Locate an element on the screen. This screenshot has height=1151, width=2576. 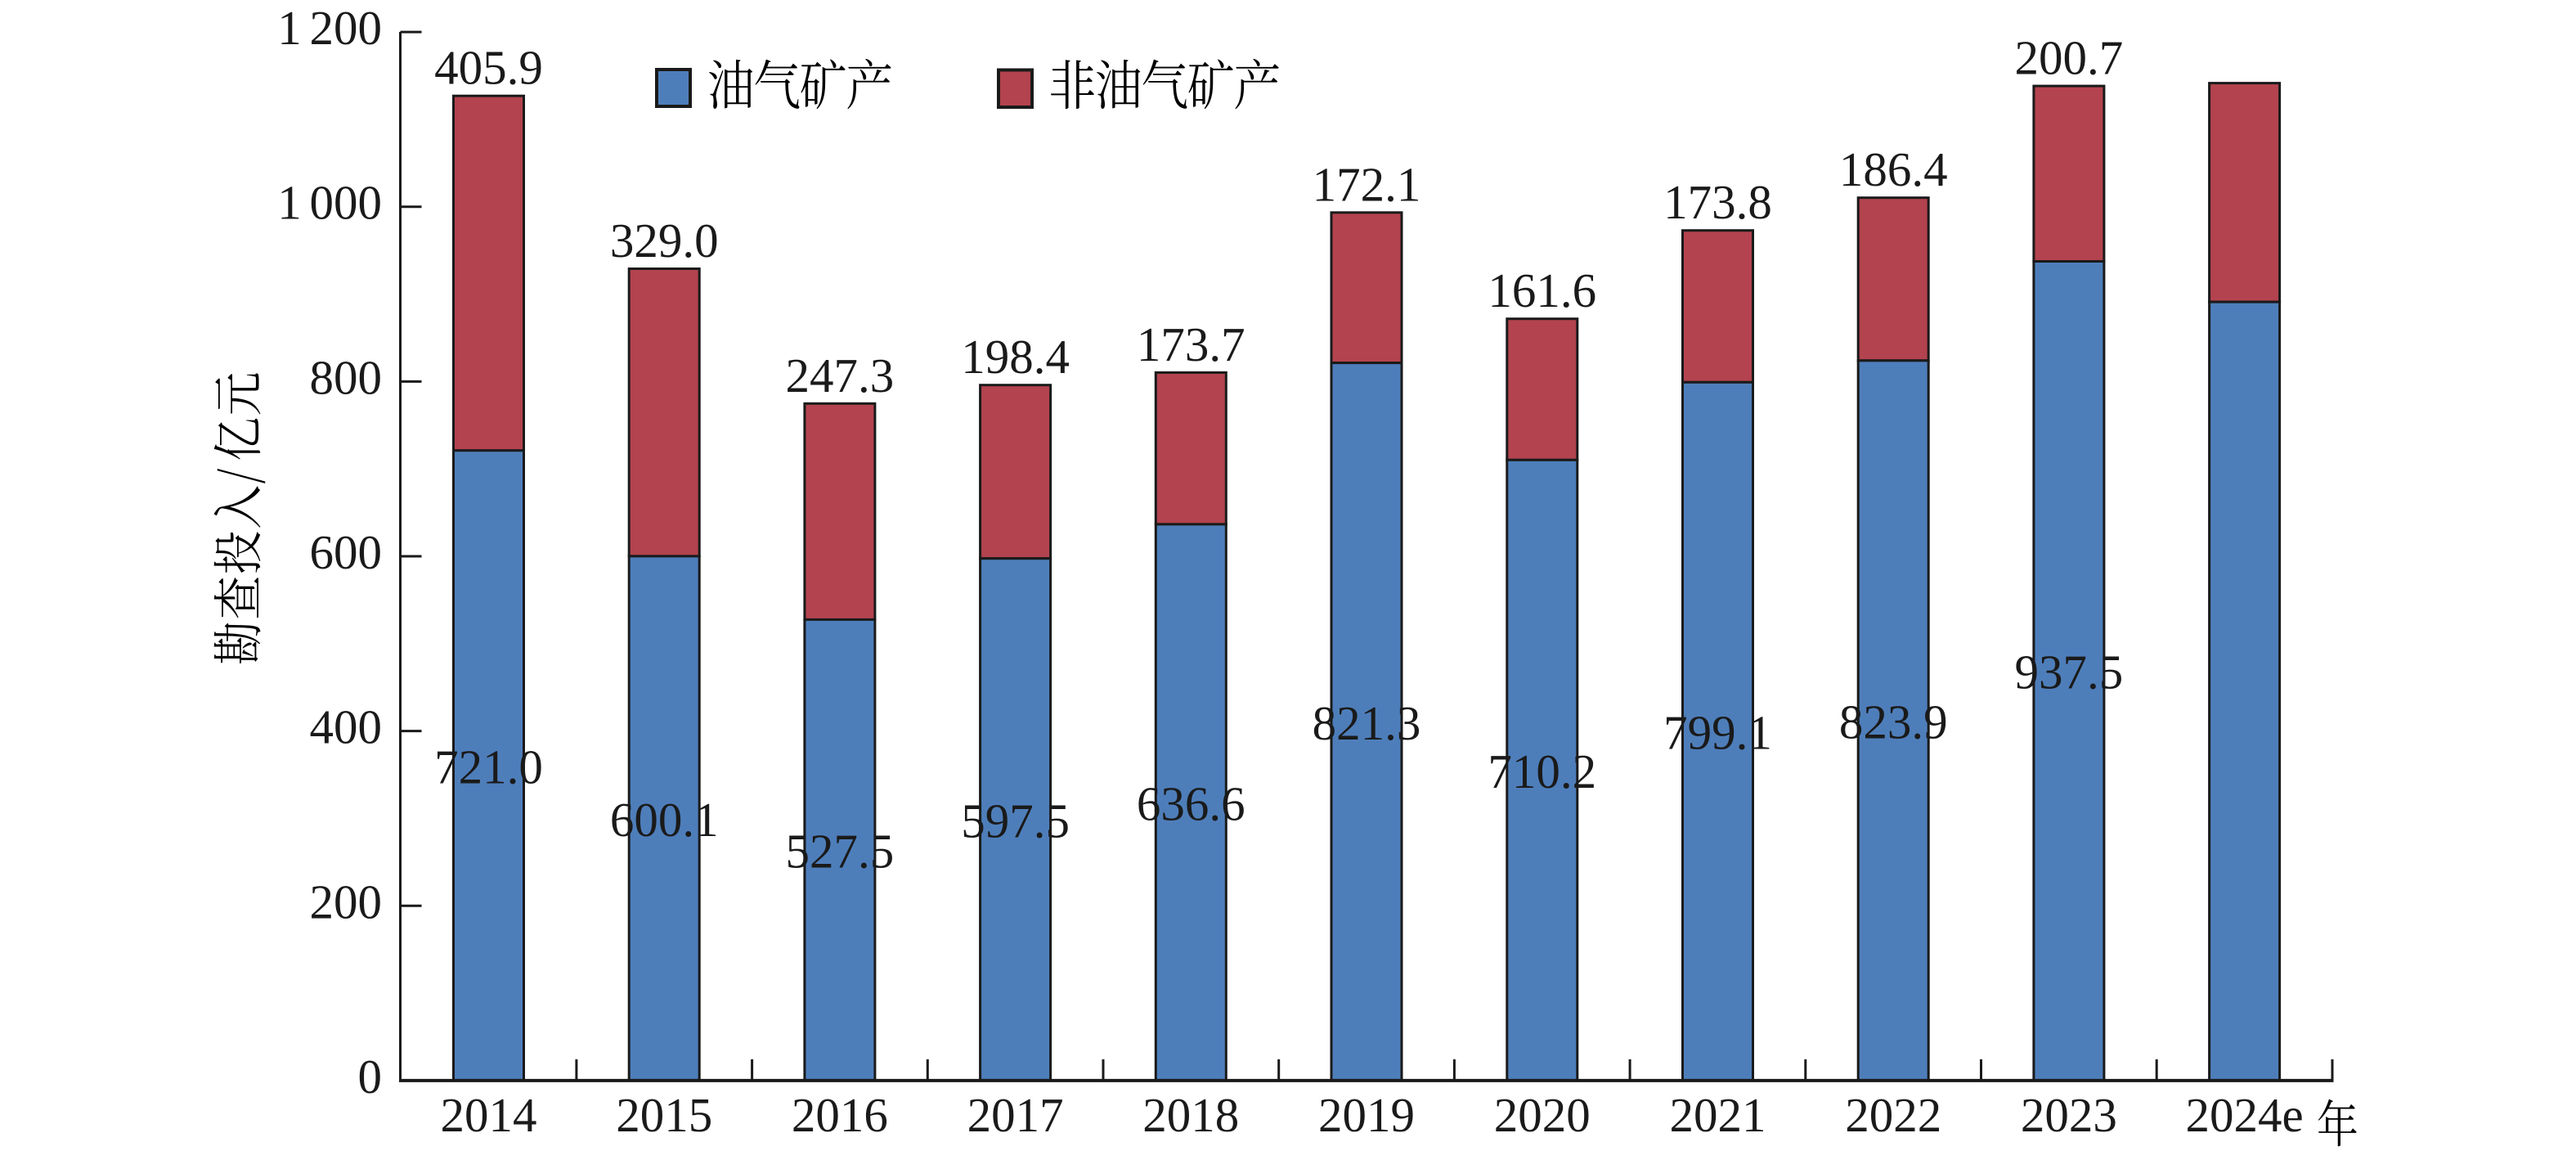
svg-text: 200.7 is located at coordinates (2069, 58).